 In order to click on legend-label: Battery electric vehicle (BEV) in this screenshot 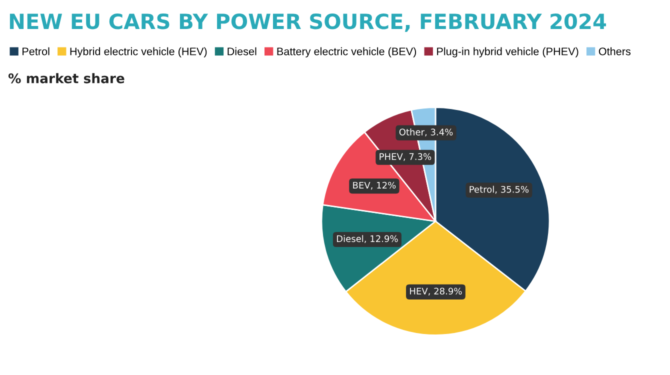, I will do `click(346, 52)`.